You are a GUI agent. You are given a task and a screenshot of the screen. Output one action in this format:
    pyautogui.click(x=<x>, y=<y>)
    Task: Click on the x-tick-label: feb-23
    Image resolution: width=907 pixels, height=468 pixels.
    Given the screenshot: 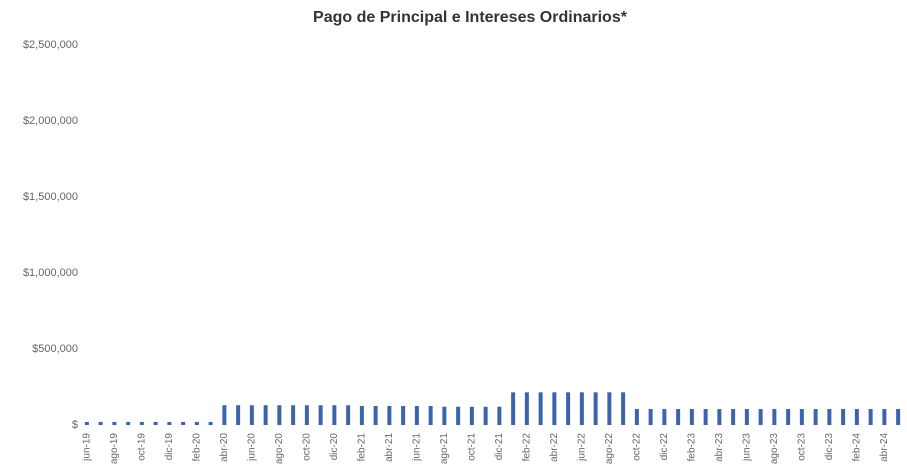 What is the action you would take?
    pyautogui.click(x=692, y=447)
    